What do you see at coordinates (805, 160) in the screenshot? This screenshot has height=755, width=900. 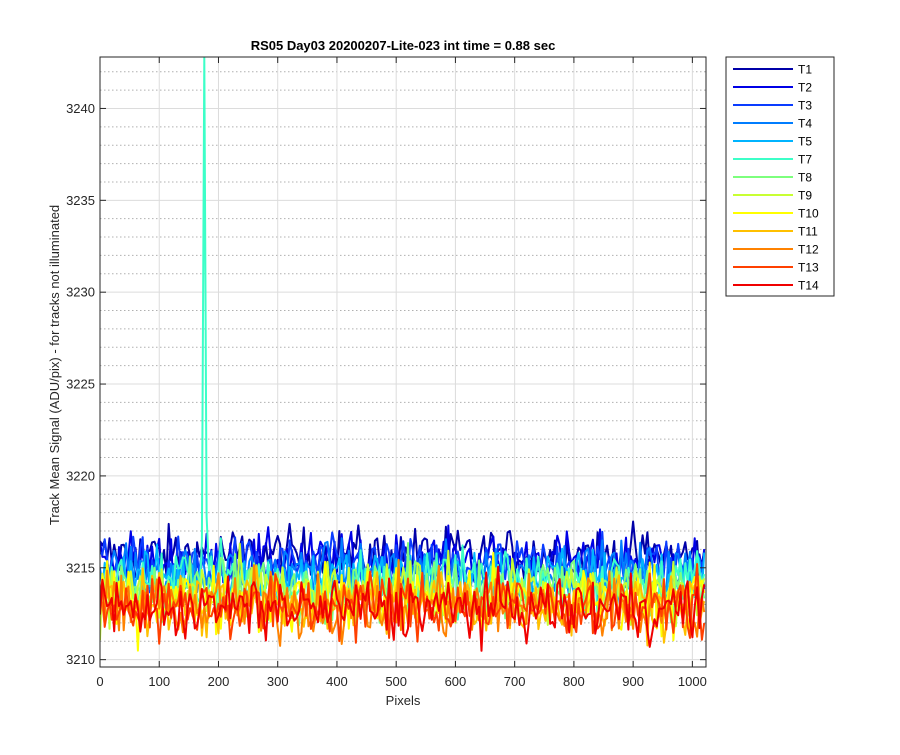 I see `legend-label-t7: T7` at bounding box center [805, 160].